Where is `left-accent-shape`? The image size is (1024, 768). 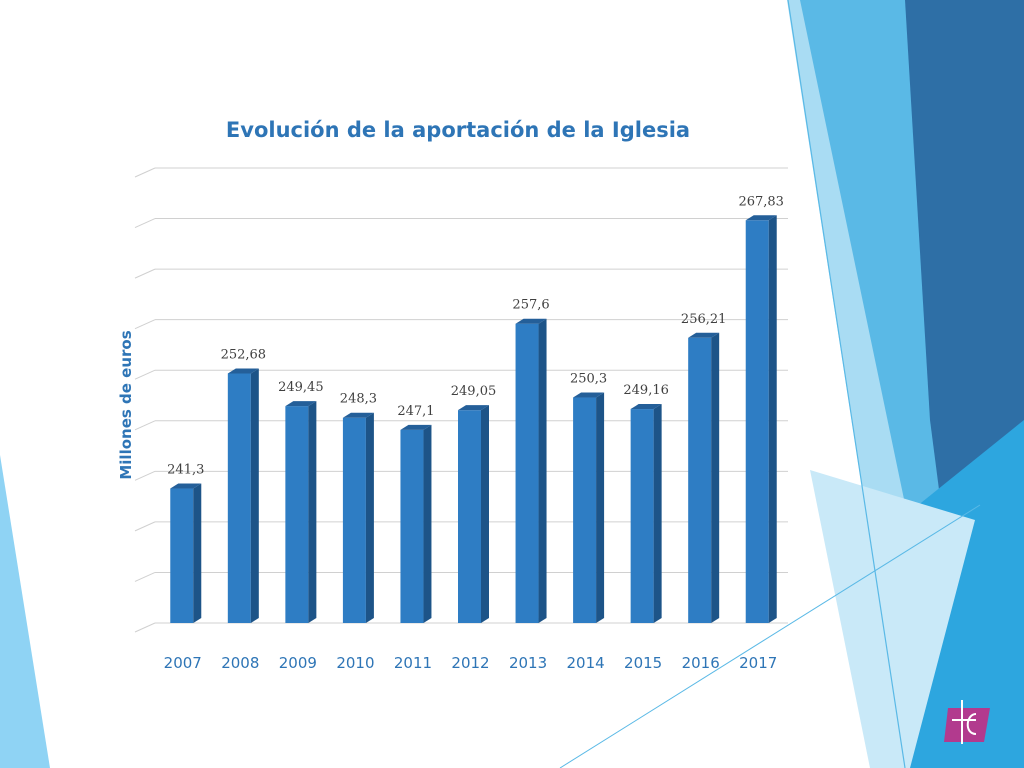
left-accent-shape is located at coordinates (25, 611).